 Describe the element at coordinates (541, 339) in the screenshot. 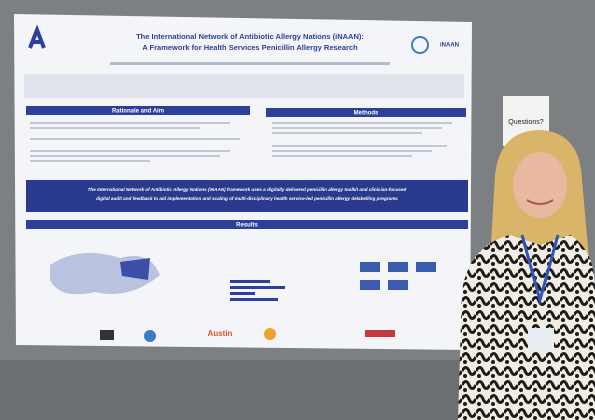

I see `name-badge` at that location.